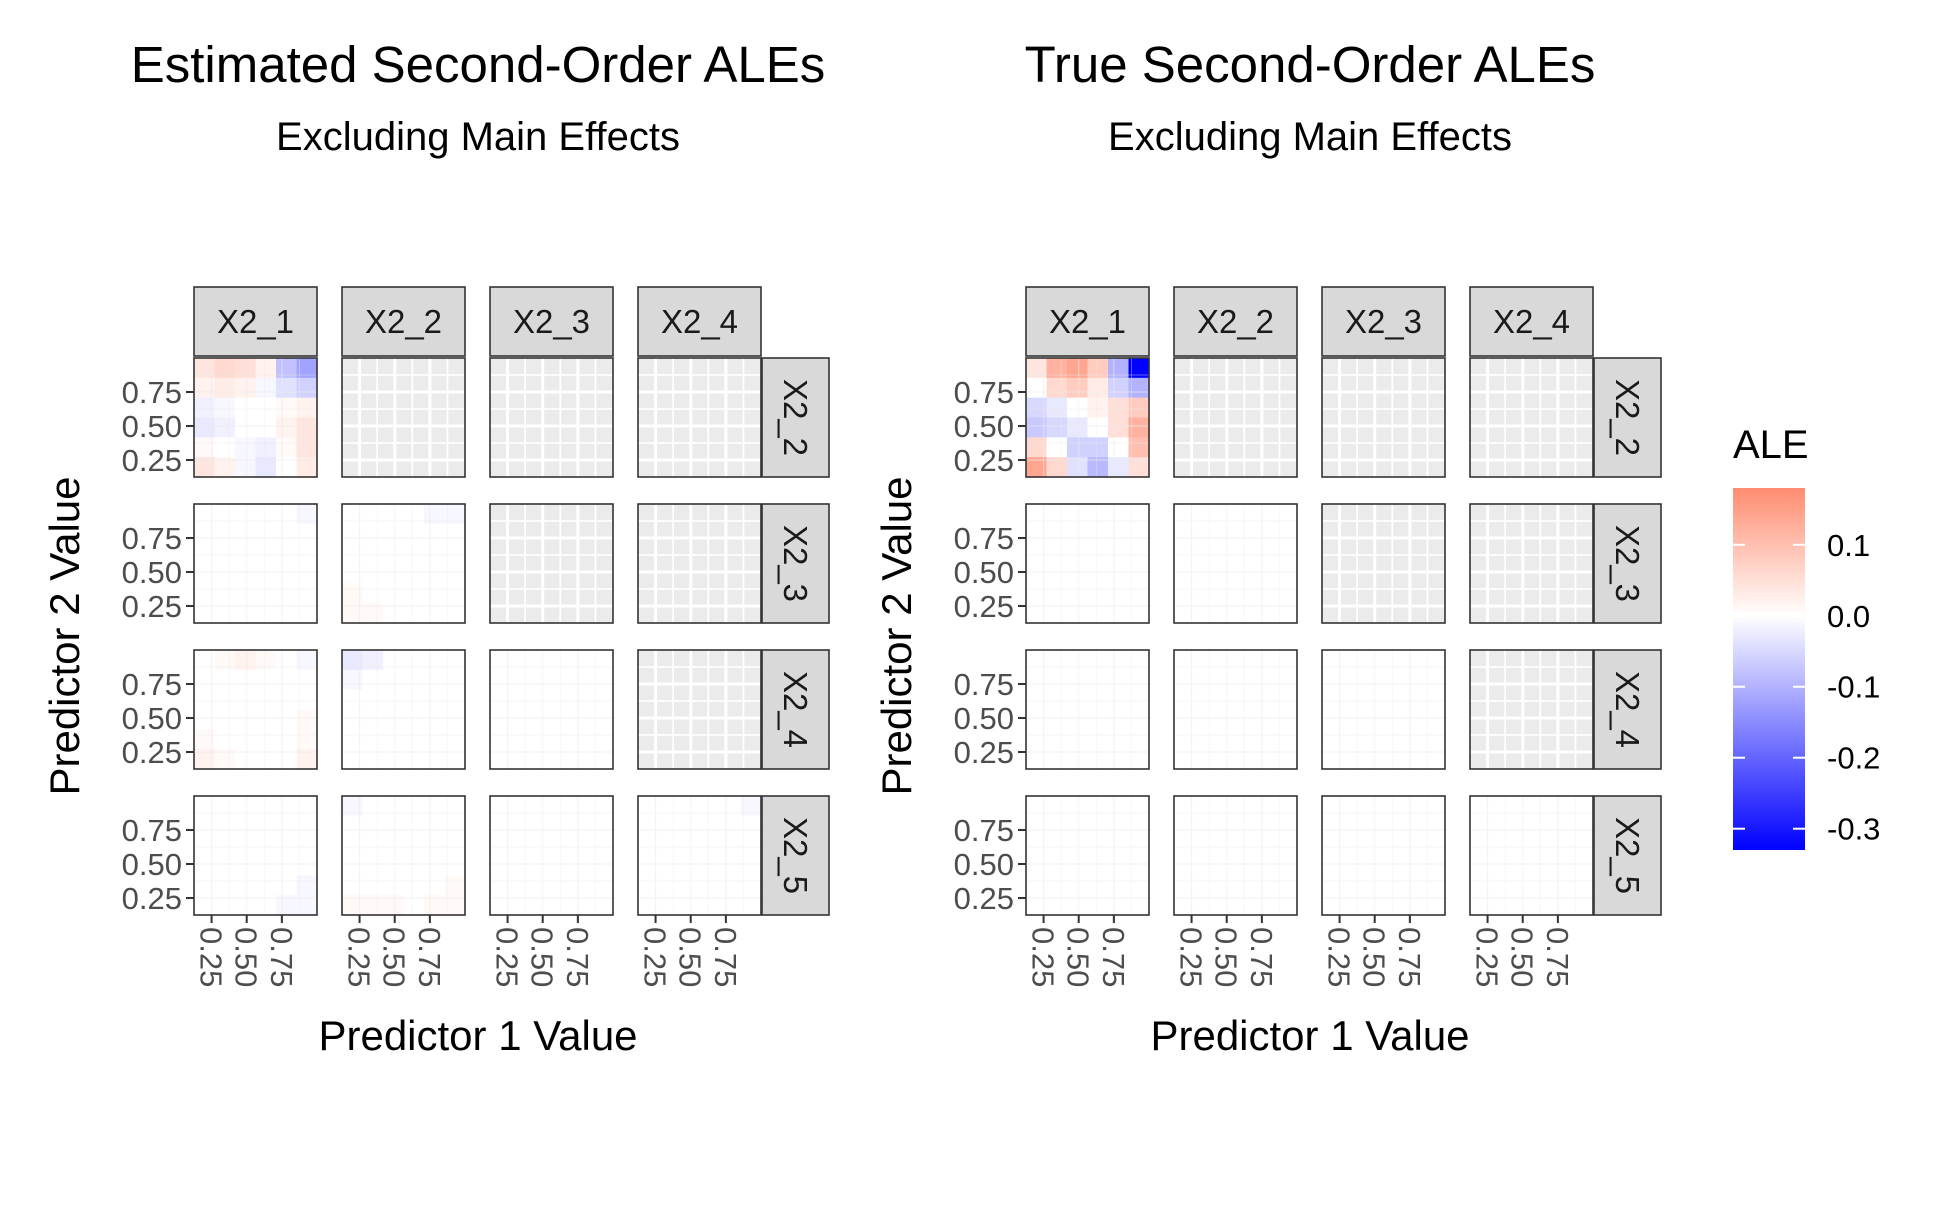 The image size is (1950, 1205). I want to click on facet-strip-row-label: X2_4, so click(795, 709).